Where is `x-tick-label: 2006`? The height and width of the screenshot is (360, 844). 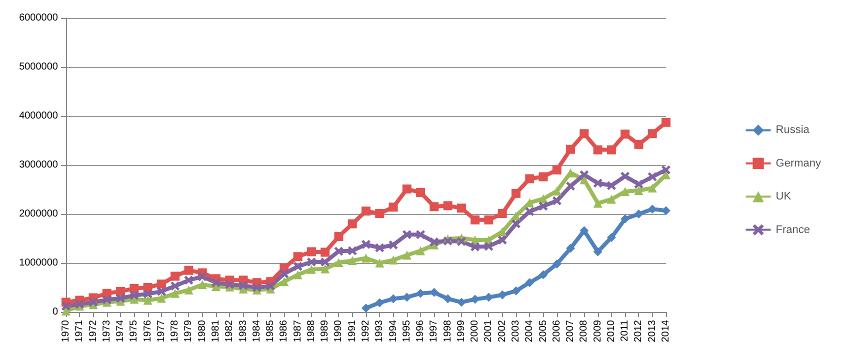
x-tick-label: 2006 is located at coordinates (556, 331).